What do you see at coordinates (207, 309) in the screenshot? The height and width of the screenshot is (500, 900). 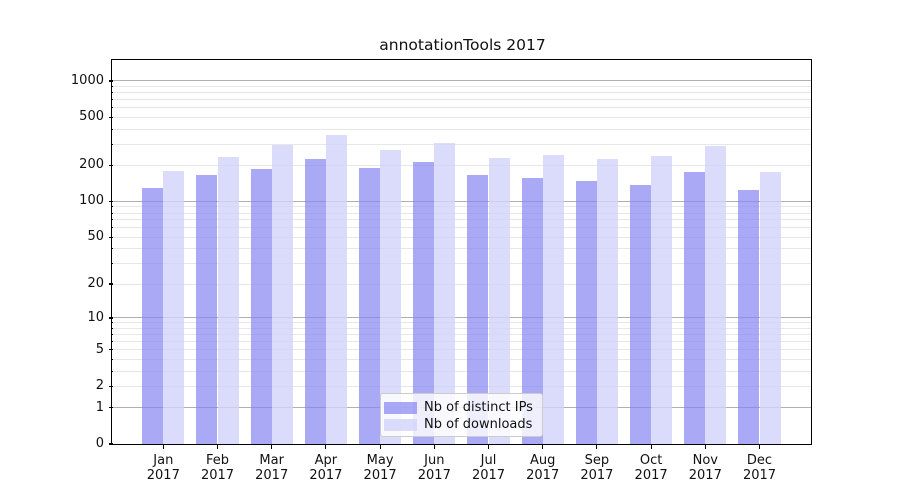 I see `bar-ips-Feb` at bounding box center [207, 309].